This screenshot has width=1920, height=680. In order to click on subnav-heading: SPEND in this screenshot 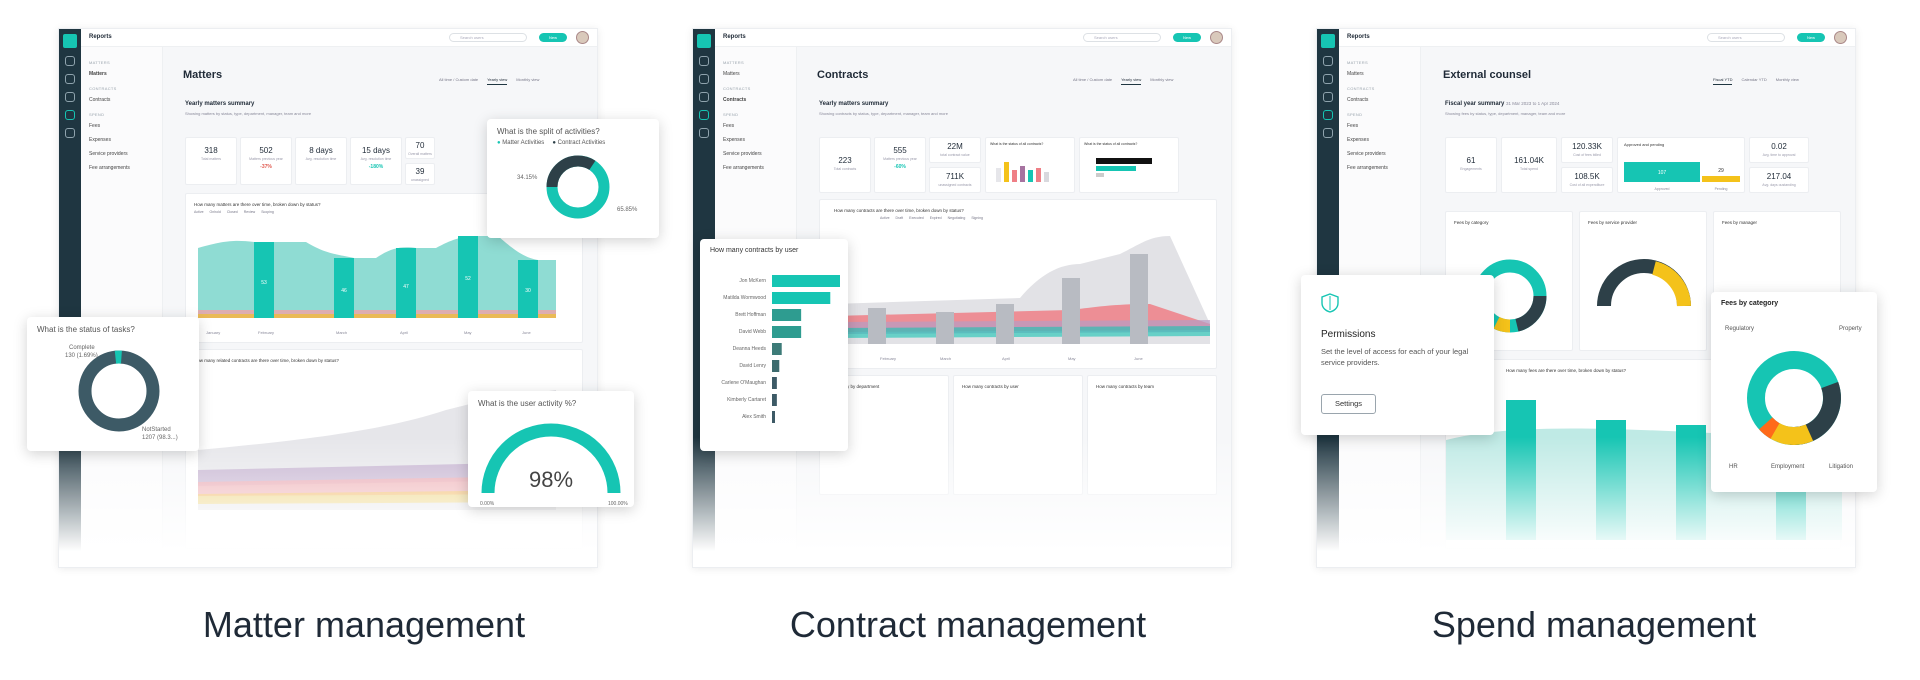, I will do `click(731, 114)`.